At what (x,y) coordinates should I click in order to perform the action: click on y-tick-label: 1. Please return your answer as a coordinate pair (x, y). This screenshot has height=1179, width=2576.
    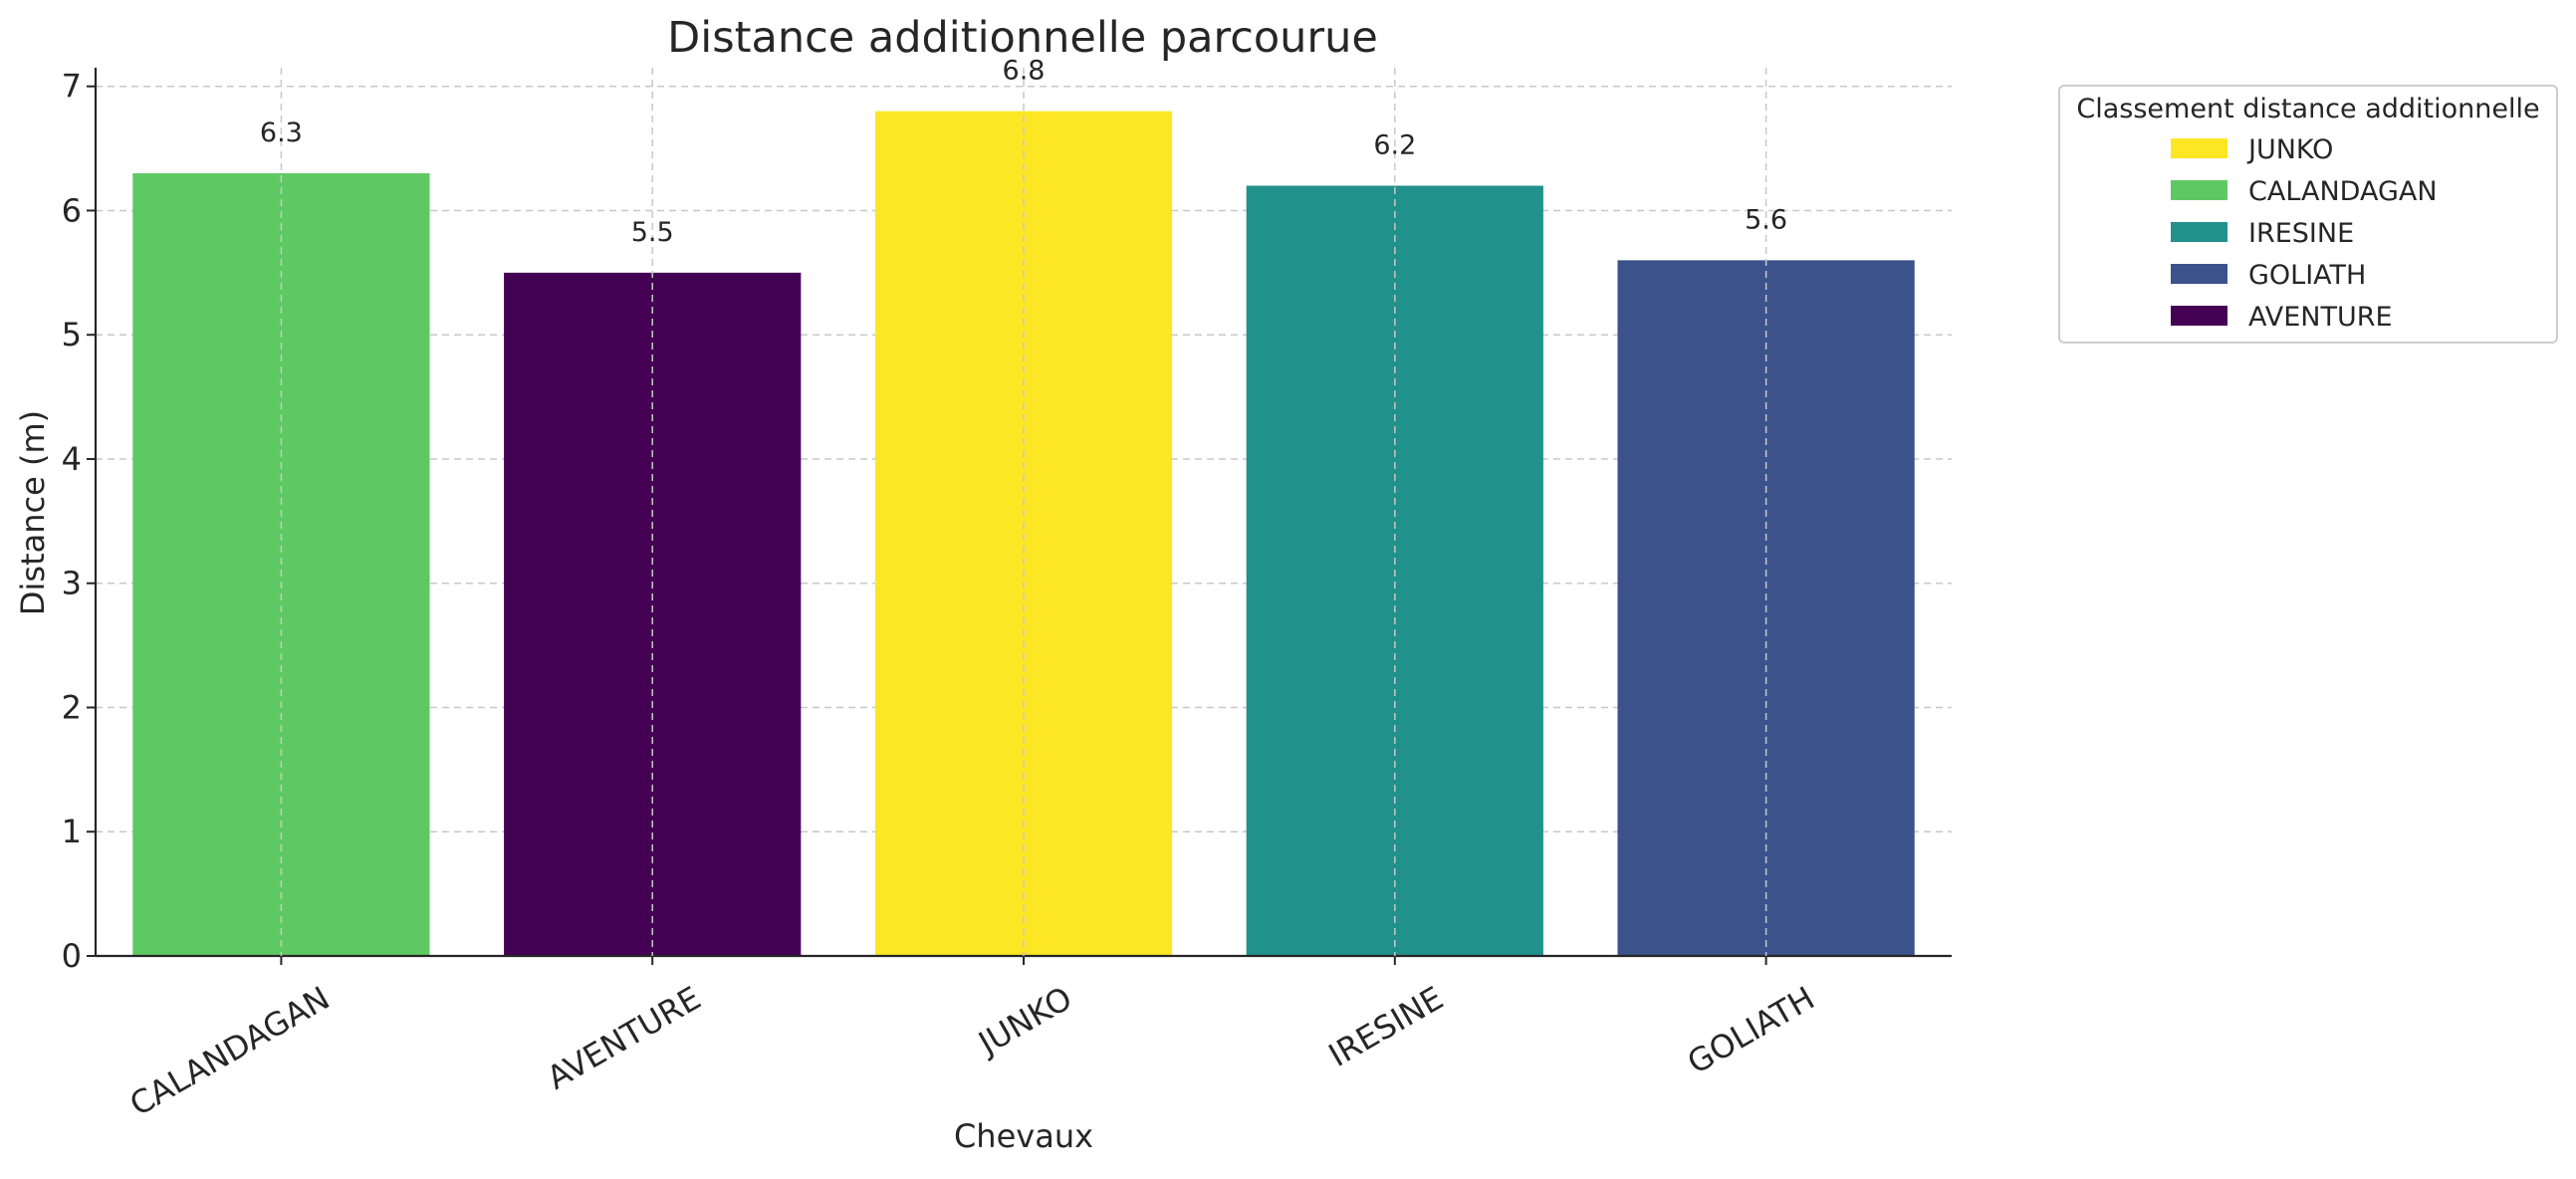
    Looking at the image, I should click on (72, 831).